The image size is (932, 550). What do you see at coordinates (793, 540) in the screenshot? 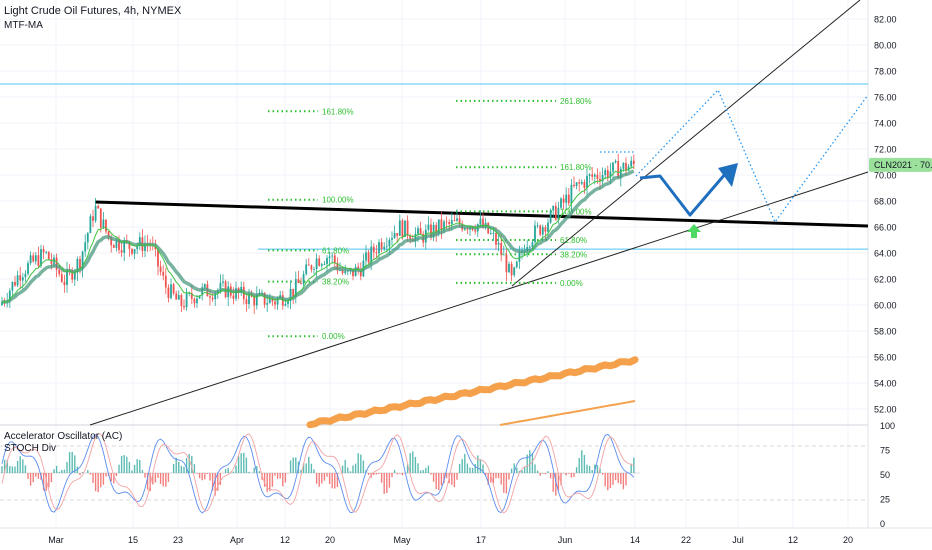
I see `time-tick-label: 12` at bounding box center [793, 540].